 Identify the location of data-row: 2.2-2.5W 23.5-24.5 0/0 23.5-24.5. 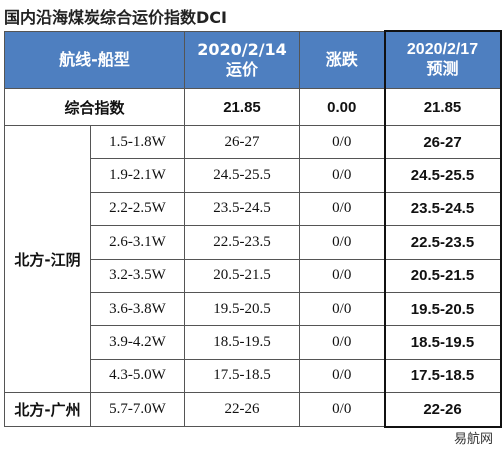
(253, 209).